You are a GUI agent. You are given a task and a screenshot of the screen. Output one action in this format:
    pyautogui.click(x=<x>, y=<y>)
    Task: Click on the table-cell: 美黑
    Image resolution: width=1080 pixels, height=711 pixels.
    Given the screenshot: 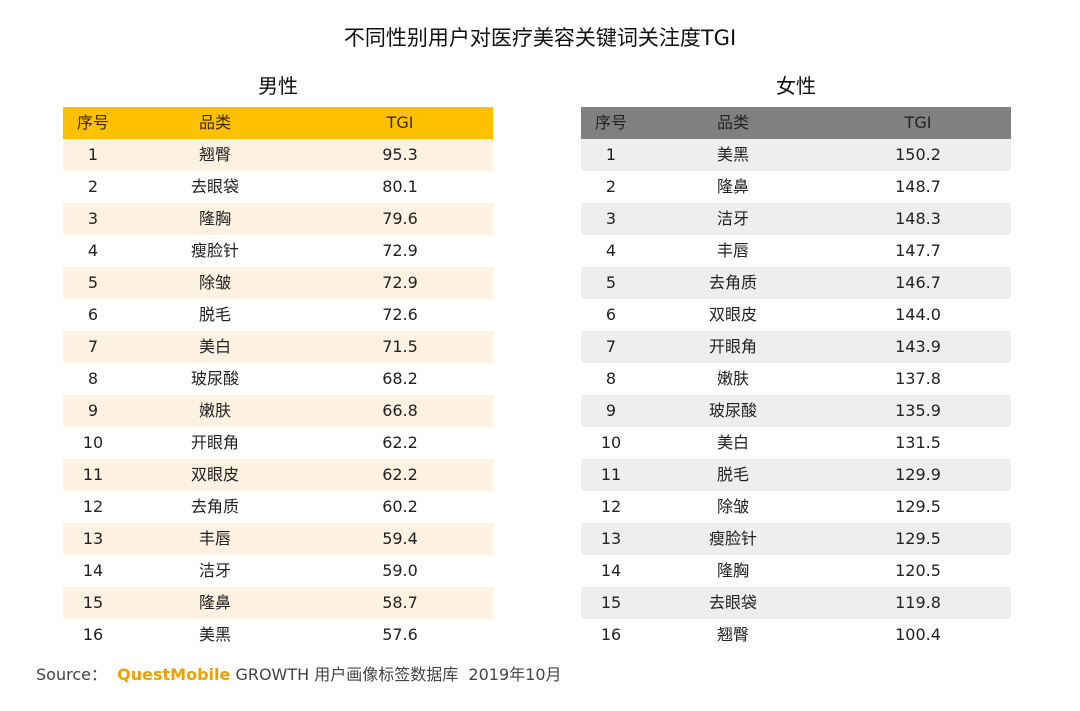 What is the action you would take?
    pyautogui.click(x=732, y=154)
    